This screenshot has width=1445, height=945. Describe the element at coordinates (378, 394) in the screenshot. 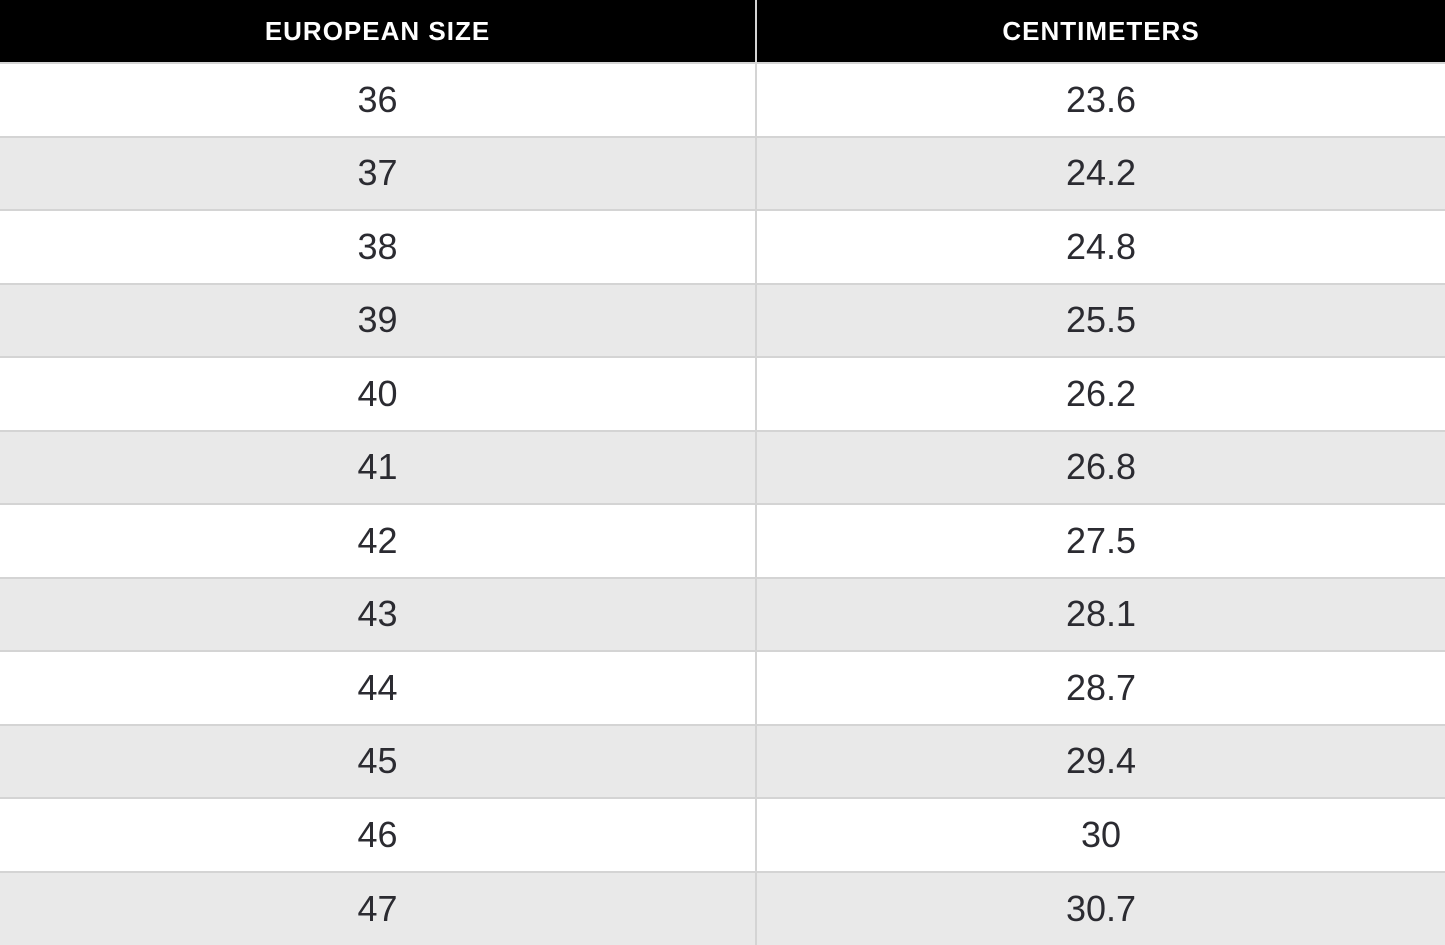

I see `european-size-cell: 40` at that location.